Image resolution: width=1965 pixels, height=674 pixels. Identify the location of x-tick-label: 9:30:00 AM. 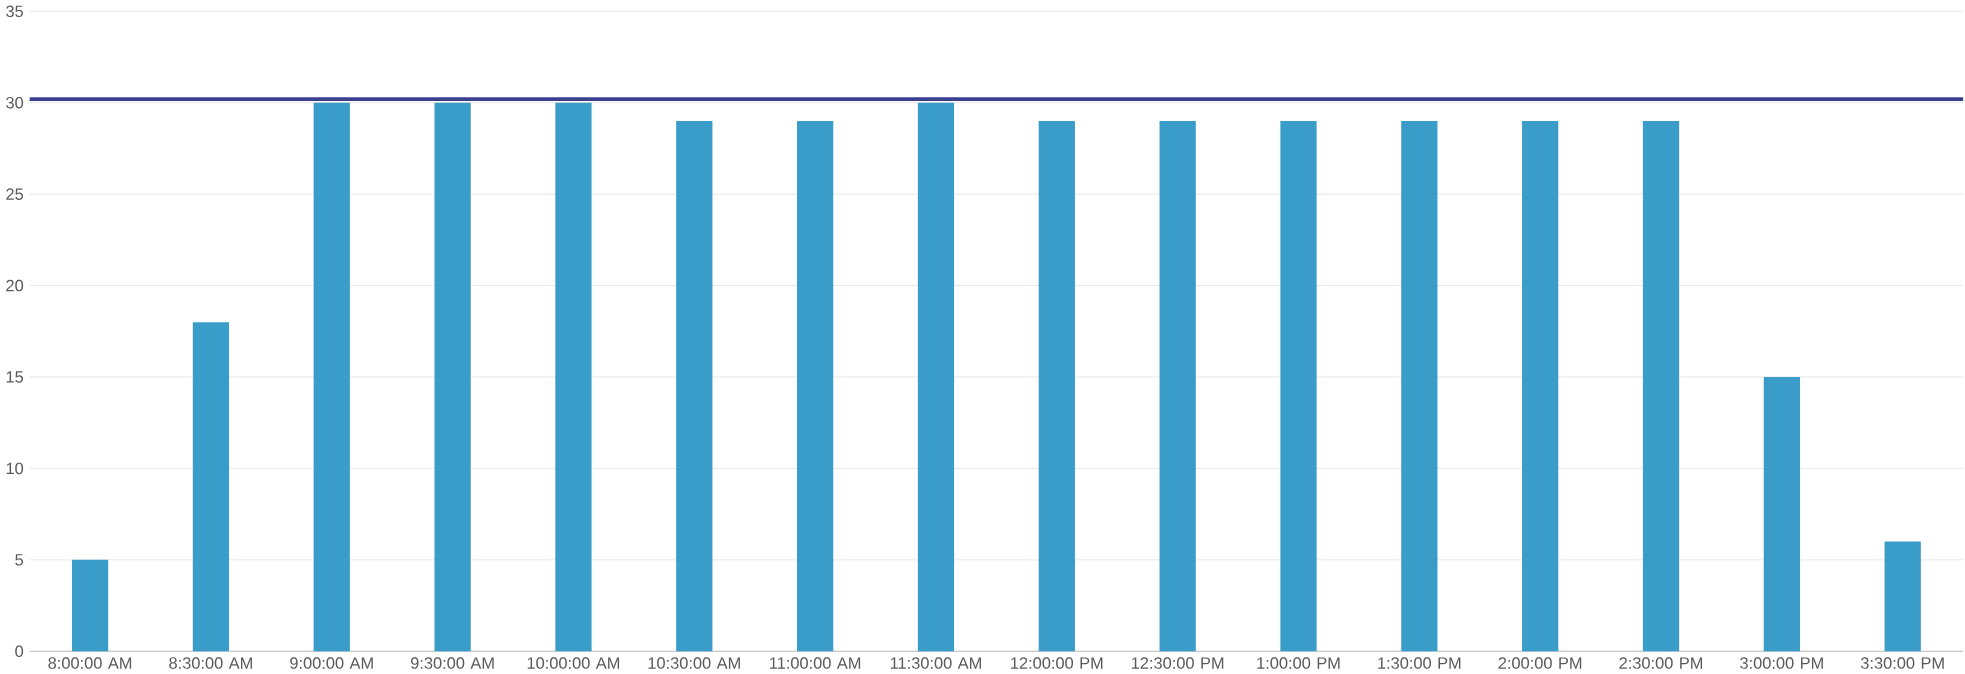
(452, 663).